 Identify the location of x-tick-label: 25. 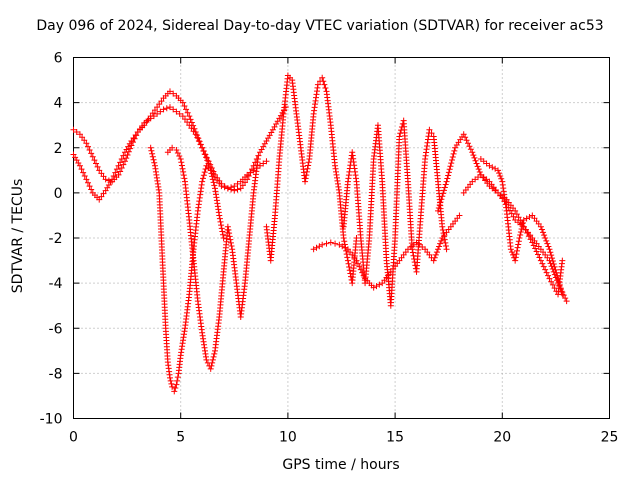
(610, 438).